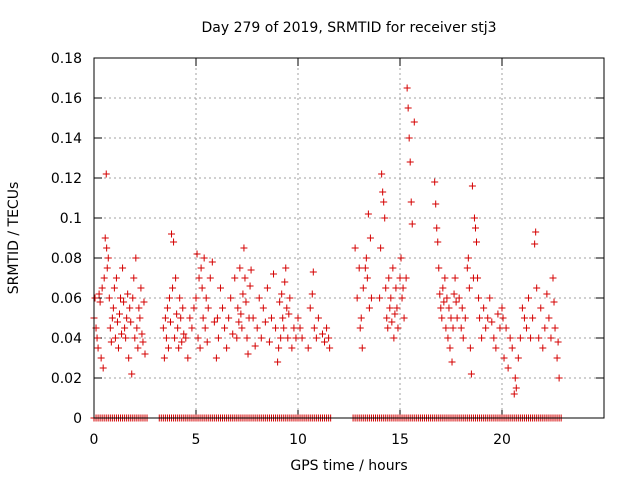 Image resolution: width=640 pixels, height=480 pixels. I want to click on x-tick-label: 0, so click(94, 440).